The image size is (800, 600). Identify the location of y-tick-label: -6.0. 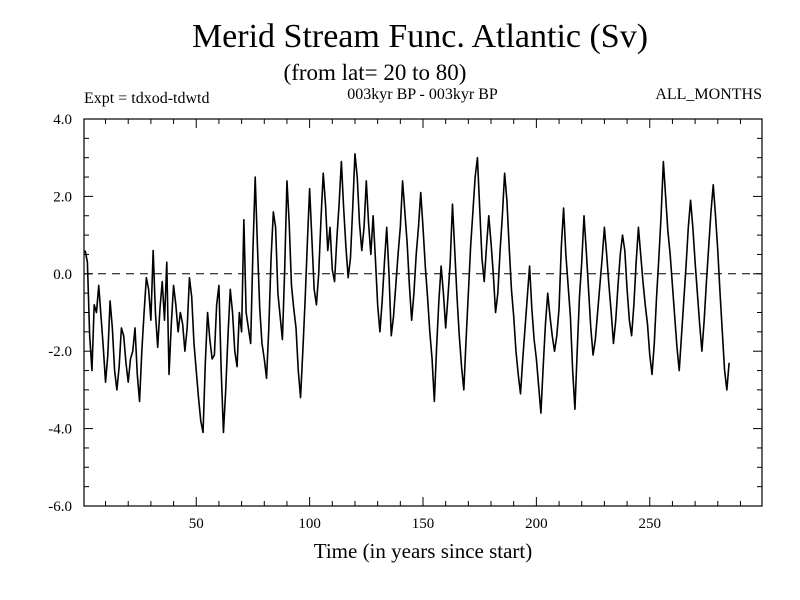
(60, 507).